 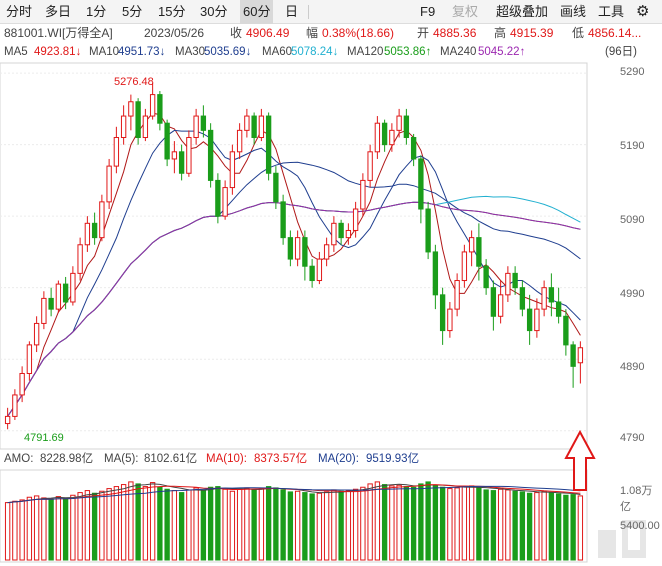 What do you see at coordinates (58, 33) in the screenshot?
I see `security-code: 881001.WI[万得全A]` at bounding box center [58, 33].